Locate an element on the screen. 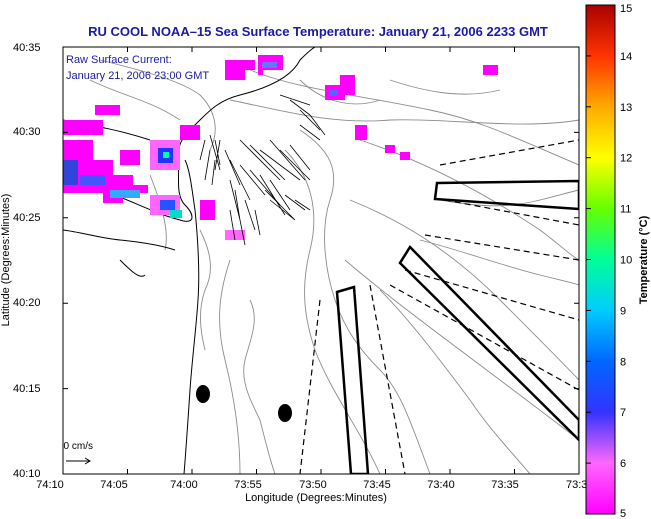 This screenshot has height=519, width=651. colorbar-tick-label: 9 is located at coordinates (623, 311).